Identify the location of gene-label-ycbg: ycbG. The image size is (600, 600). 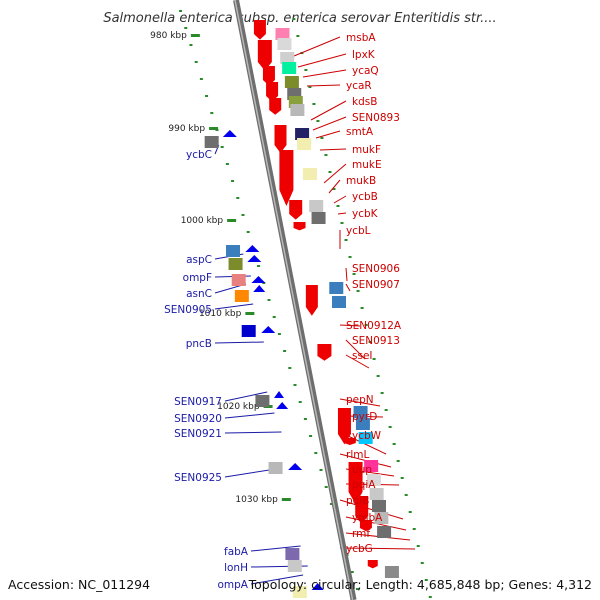
(359, 549).